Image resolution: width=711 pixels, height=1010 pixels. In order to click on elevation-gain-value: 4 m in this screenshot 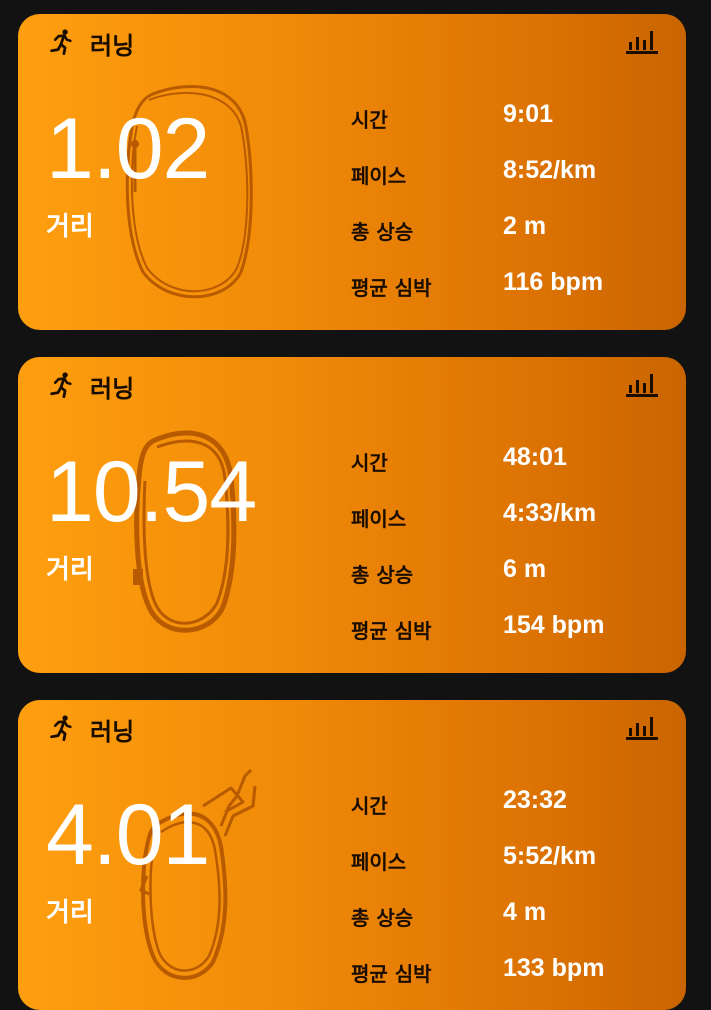, I will do `click(525, 912)`.